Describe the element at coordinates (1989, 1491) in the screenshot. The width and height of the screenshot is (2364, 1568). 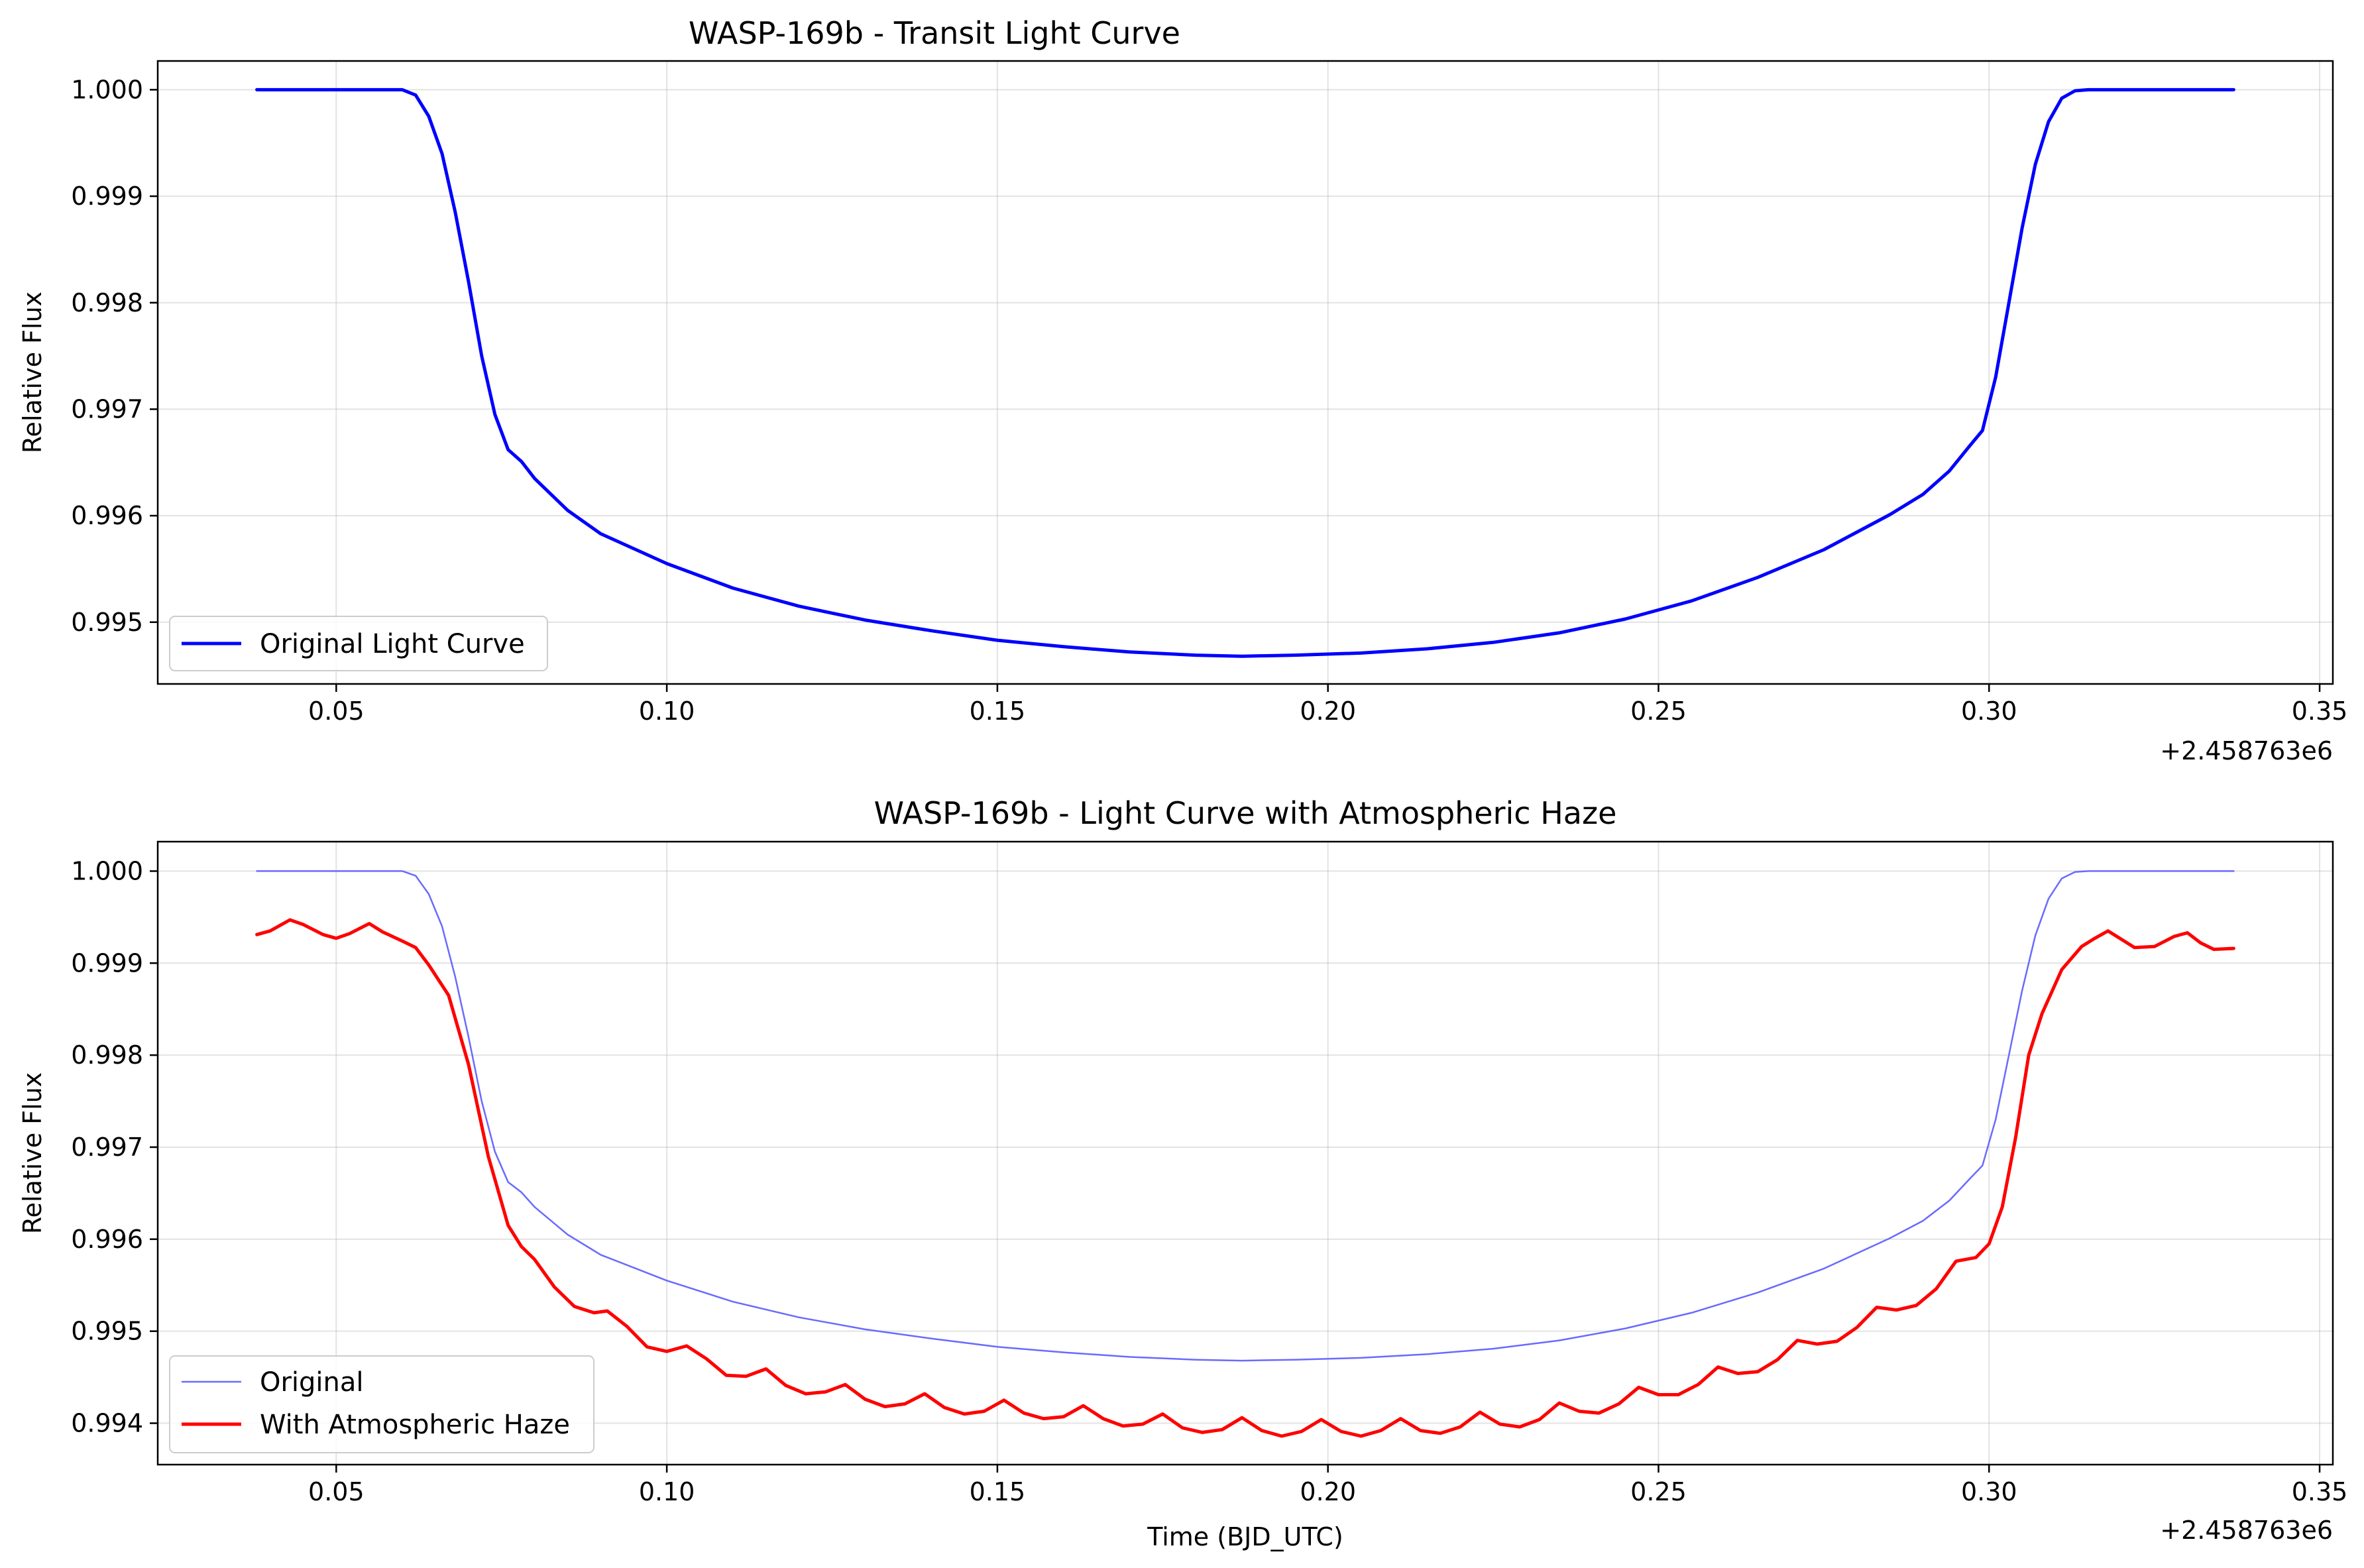
I see `panel-2-x-tick-label: 0.30` at that location.